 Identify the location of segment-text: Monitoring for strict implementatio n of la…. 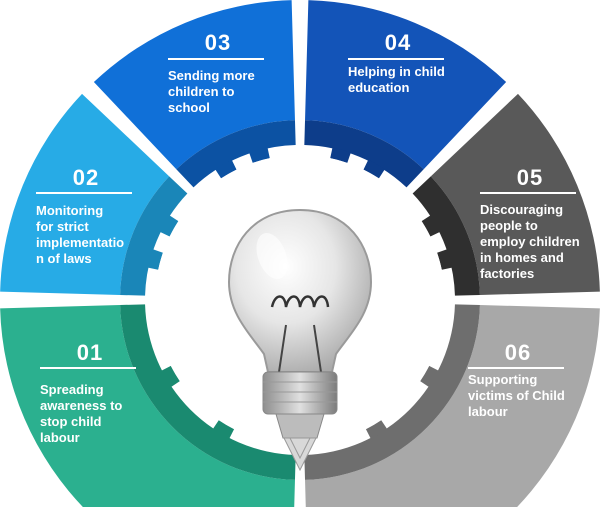
(80, 235).